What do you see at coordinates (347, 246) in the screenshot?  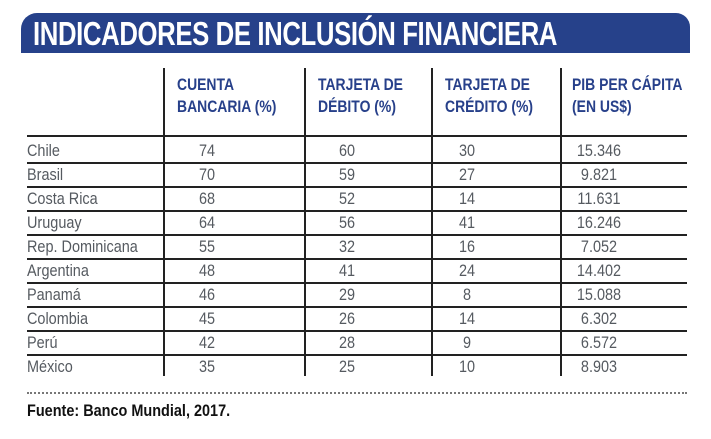 I see `debito-cell: 32` at bounding box center [347, 246].